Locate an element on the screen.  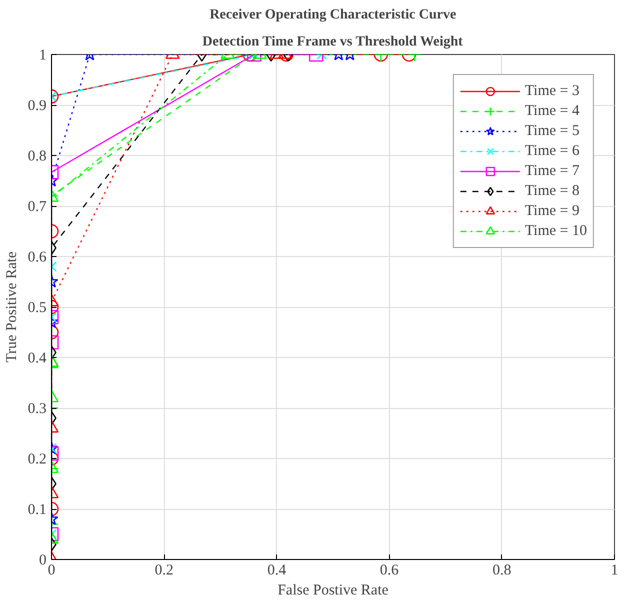
y-tick-label: 0.6 is located at coordinates (37, 258).